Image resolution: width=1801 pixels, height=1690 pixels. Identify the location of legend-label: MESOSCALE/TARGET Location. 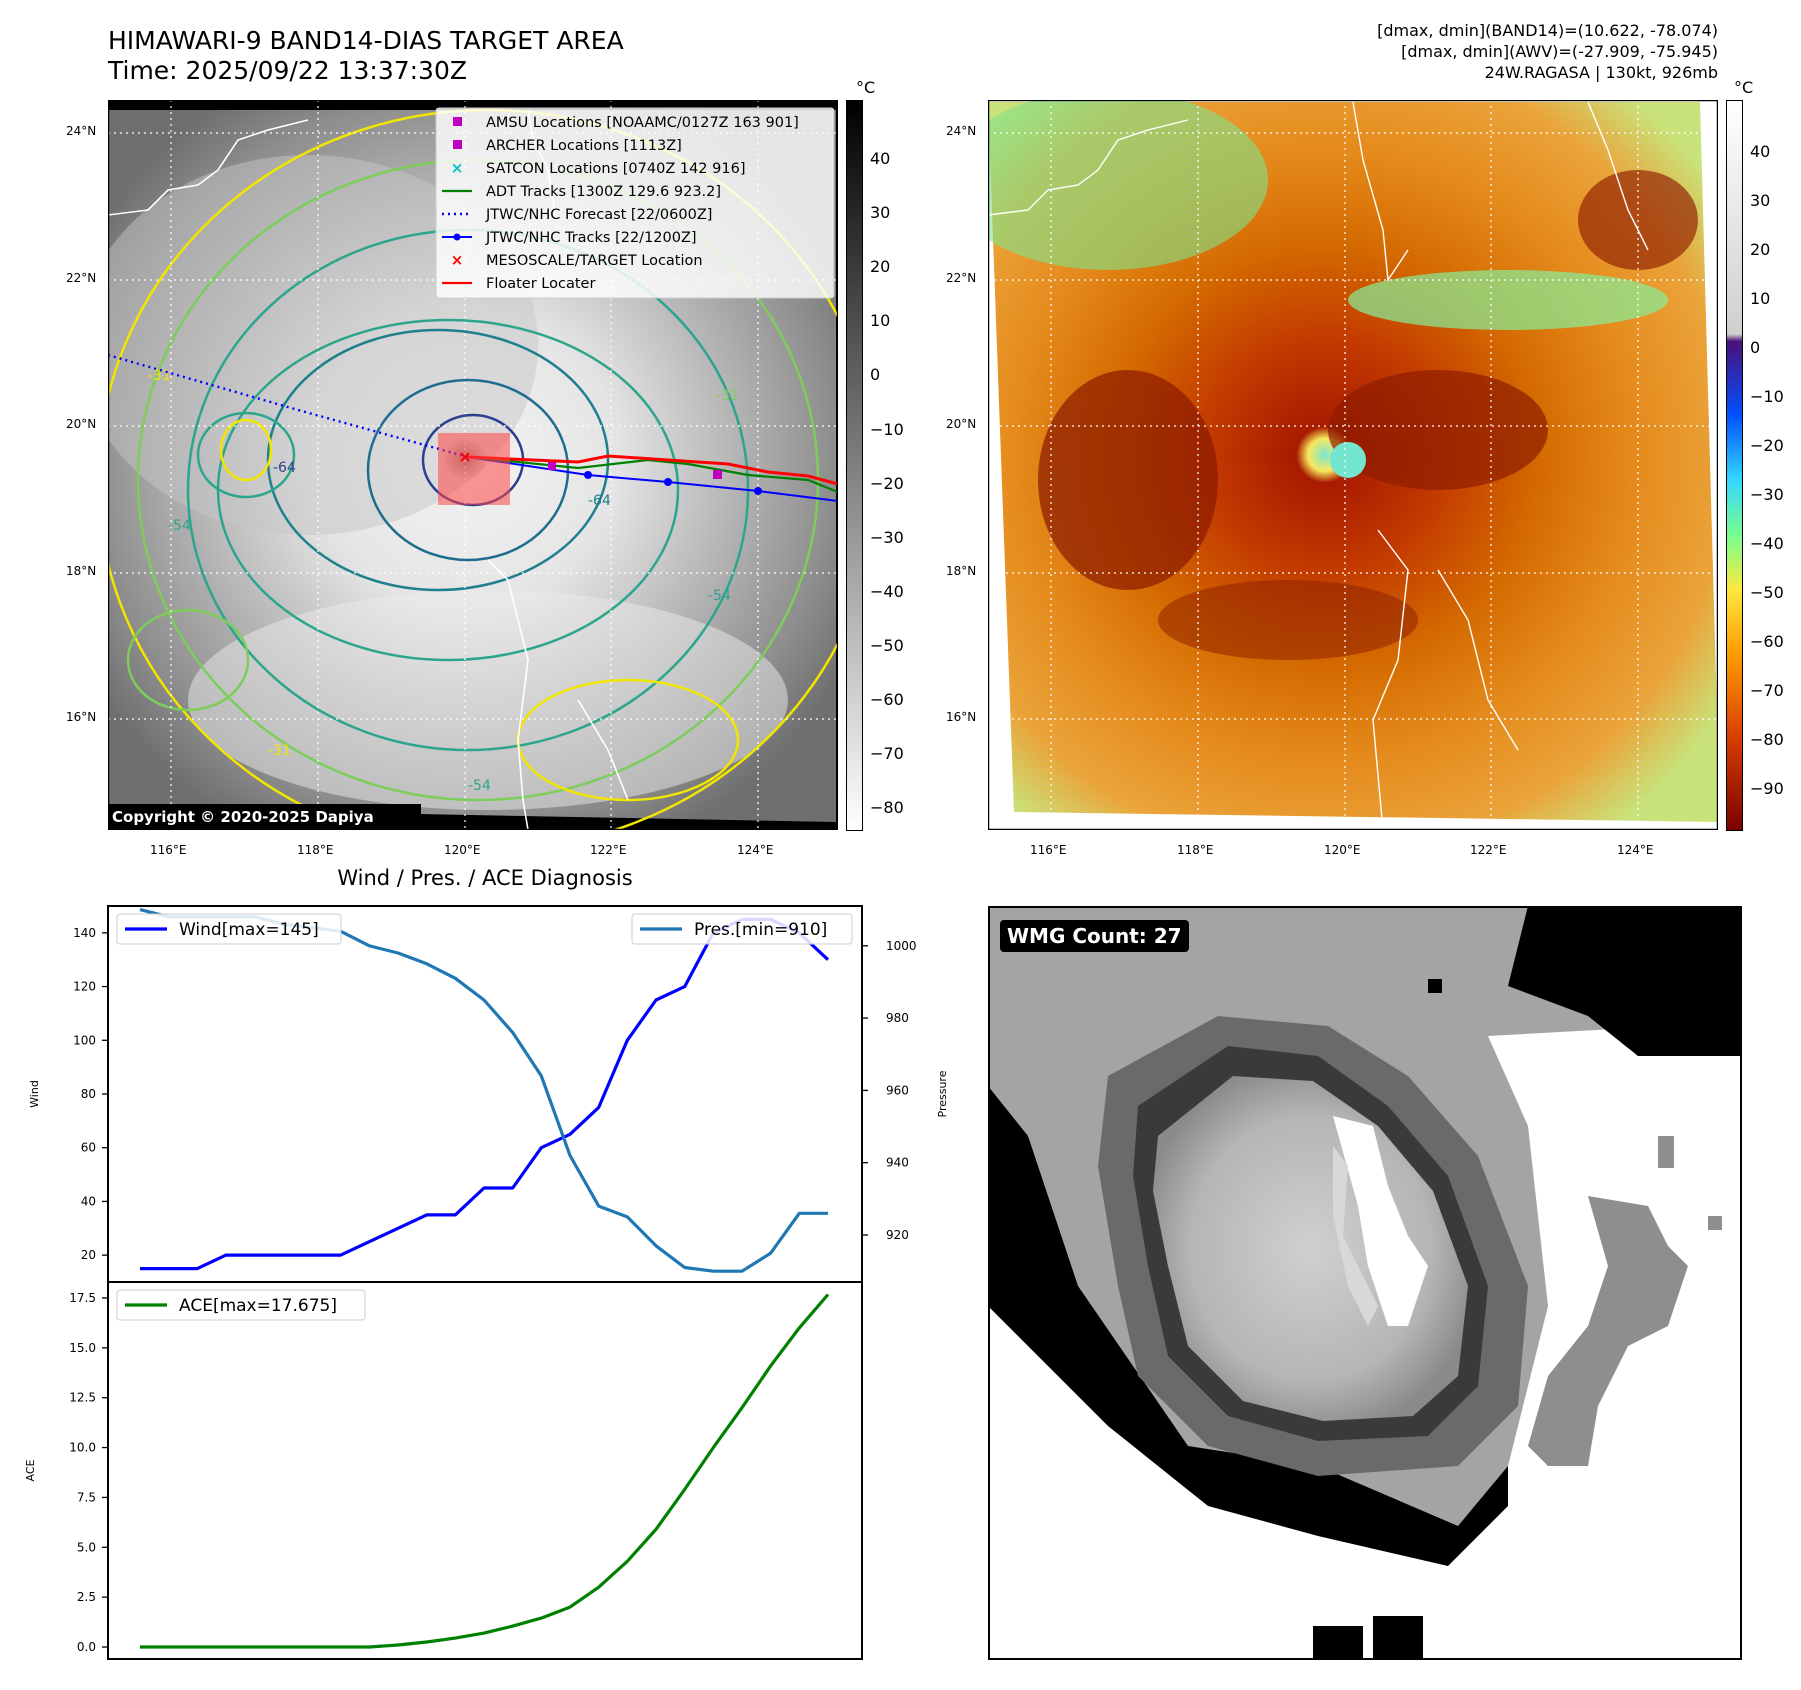
(594, 261).